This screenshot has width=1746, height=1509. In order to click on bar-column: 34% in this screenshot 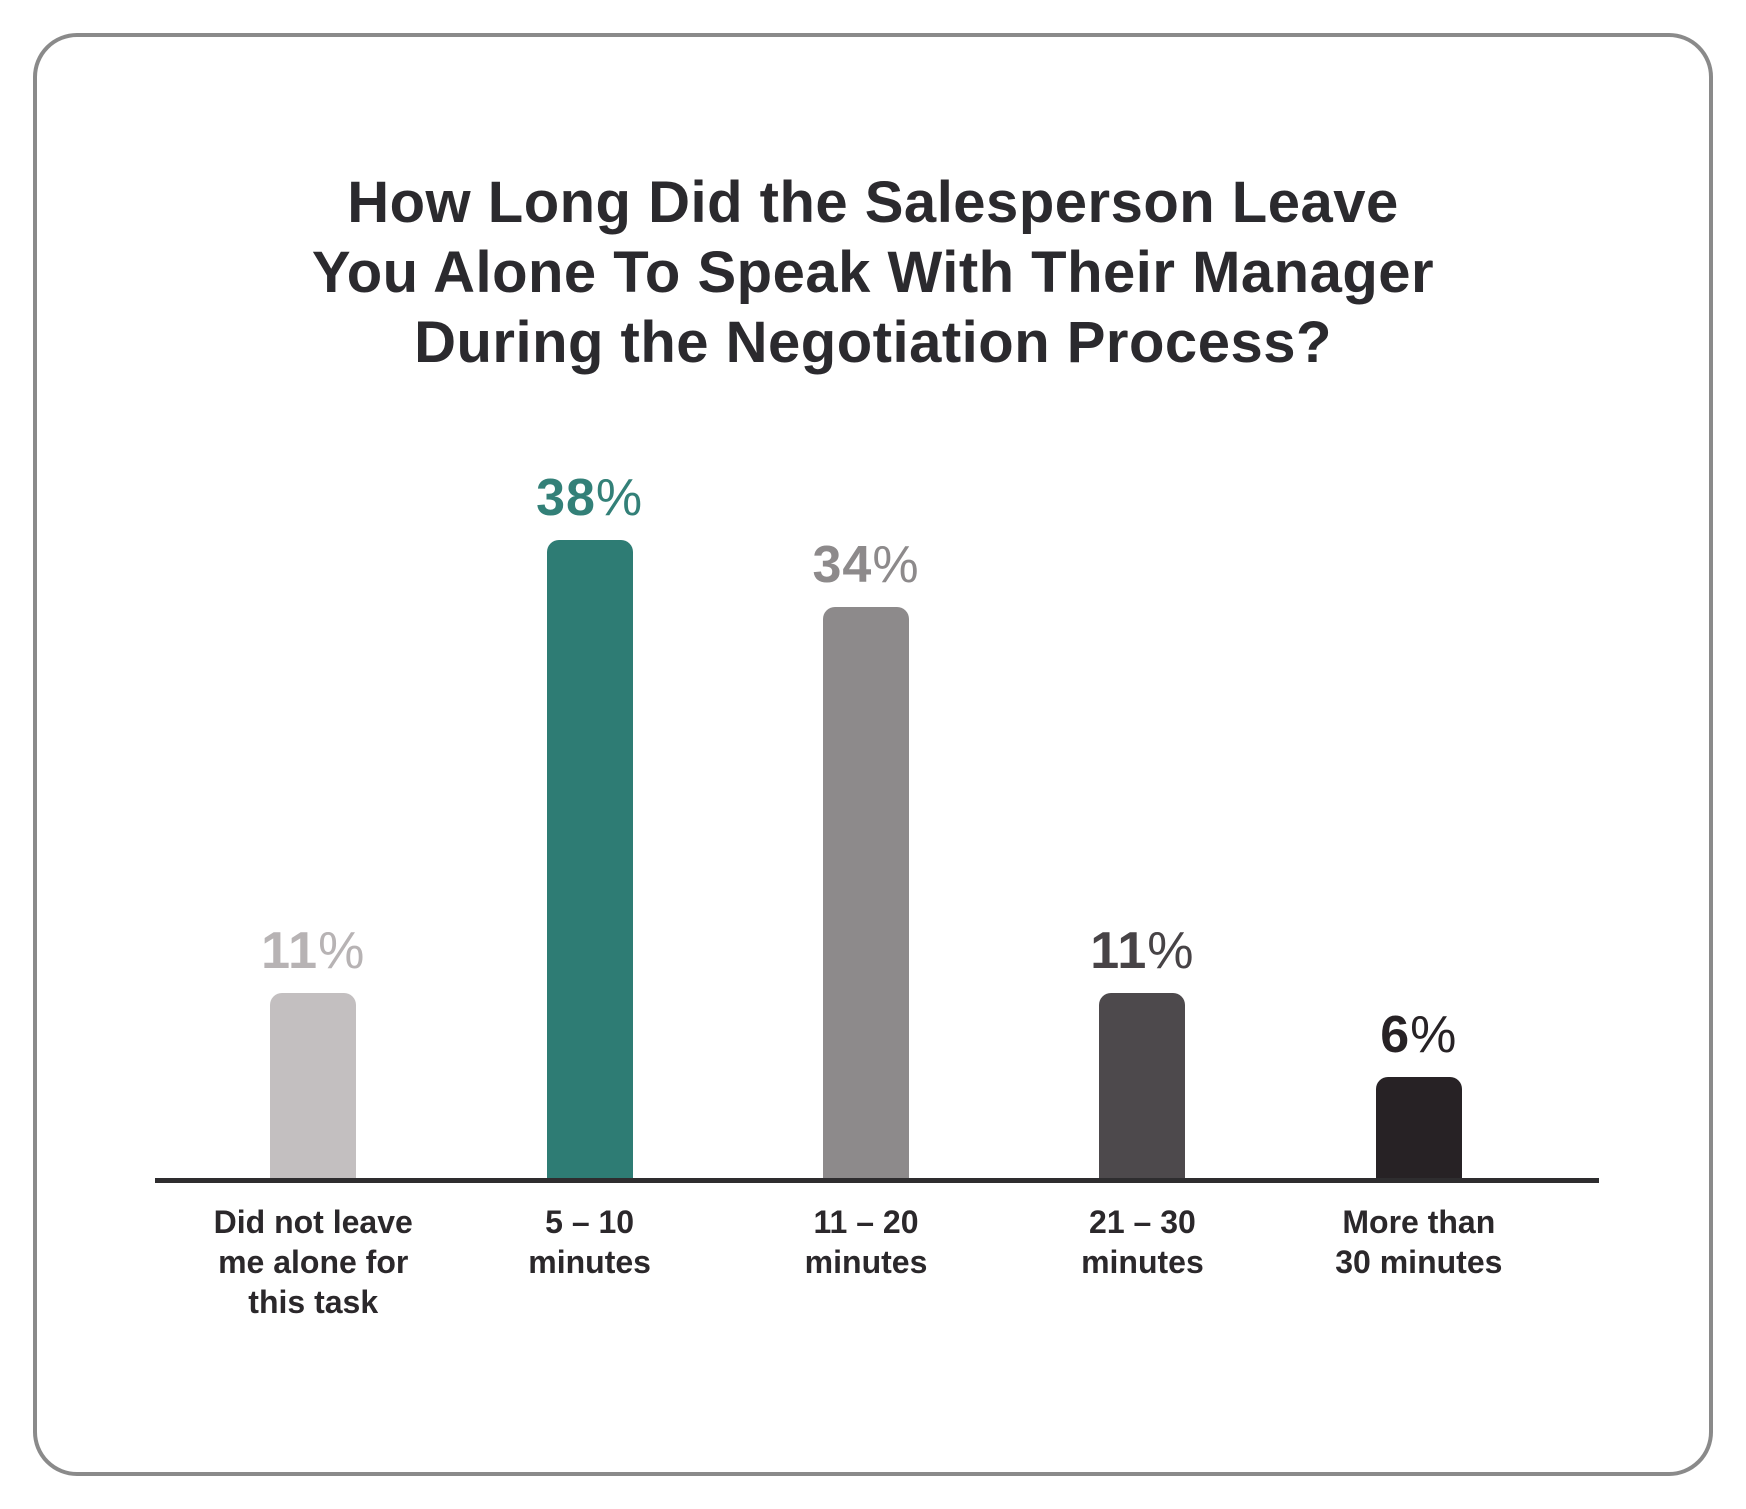, I will do `click(866, 799)`.